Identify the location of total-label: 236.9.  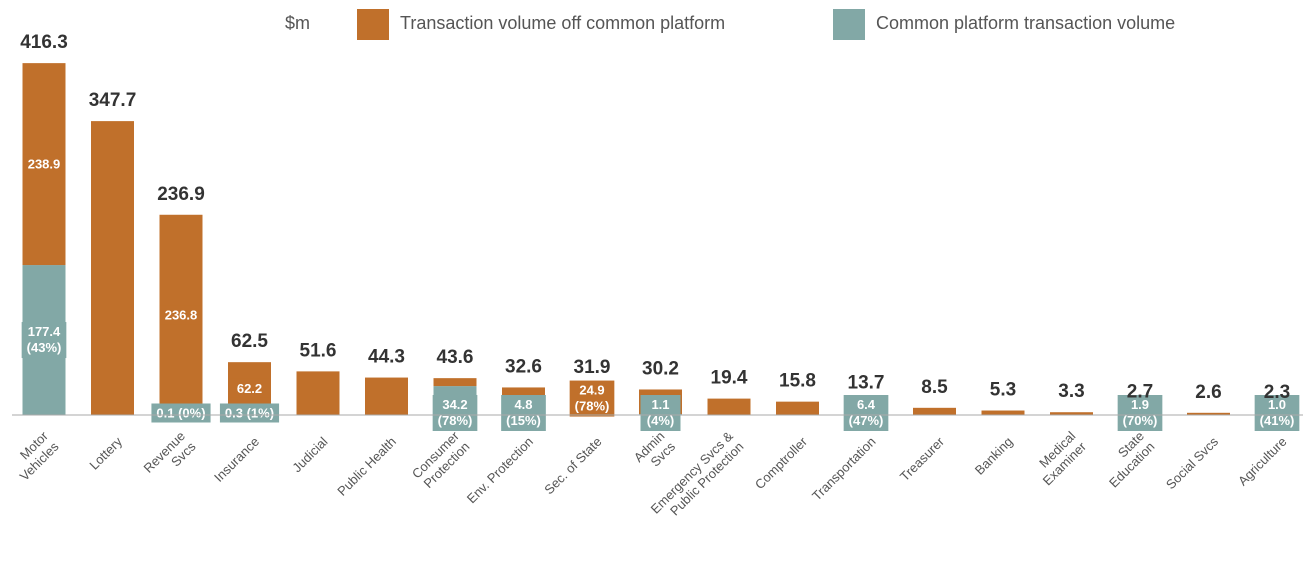
(181, 194).